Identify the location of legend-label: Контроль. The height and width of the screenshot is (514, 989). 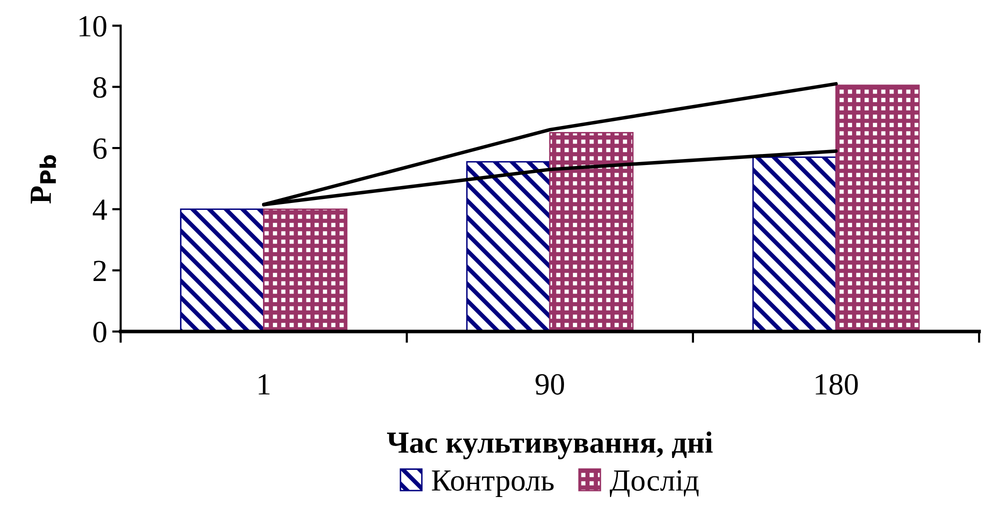
(493, 484).